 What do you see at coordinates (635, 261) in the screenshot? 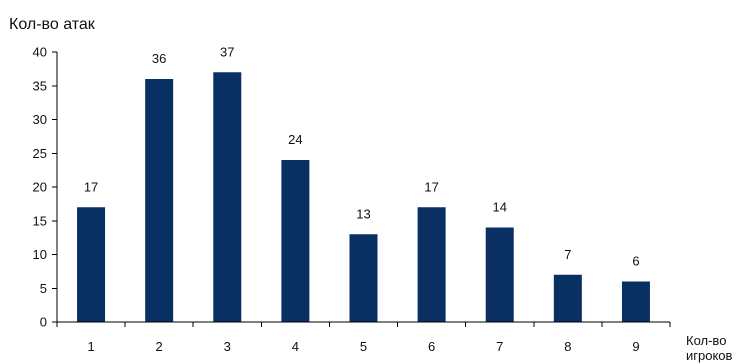
I see `bar-value-label: 6` at bounding box center [635, 261].